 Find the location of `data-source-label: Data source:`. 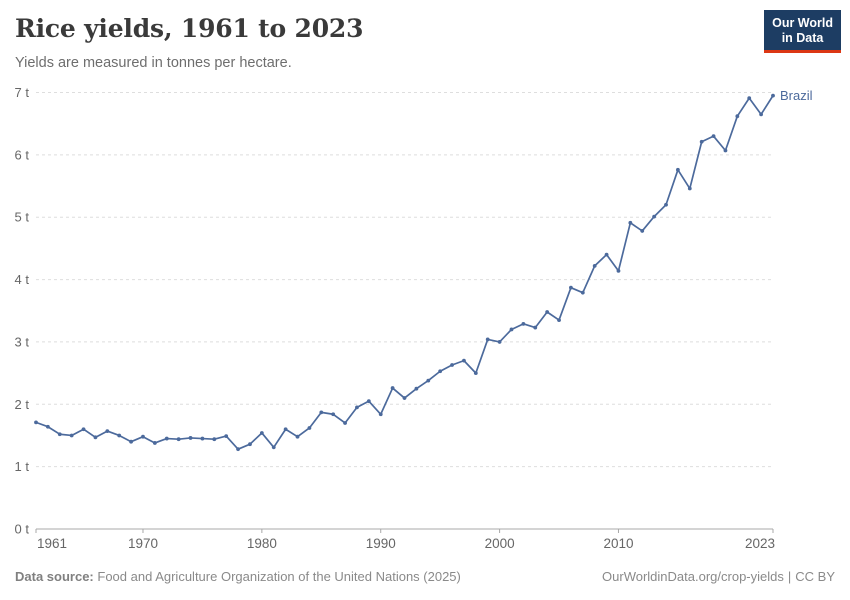

data-source-label: Data source: is located at coordinates (54, 576).